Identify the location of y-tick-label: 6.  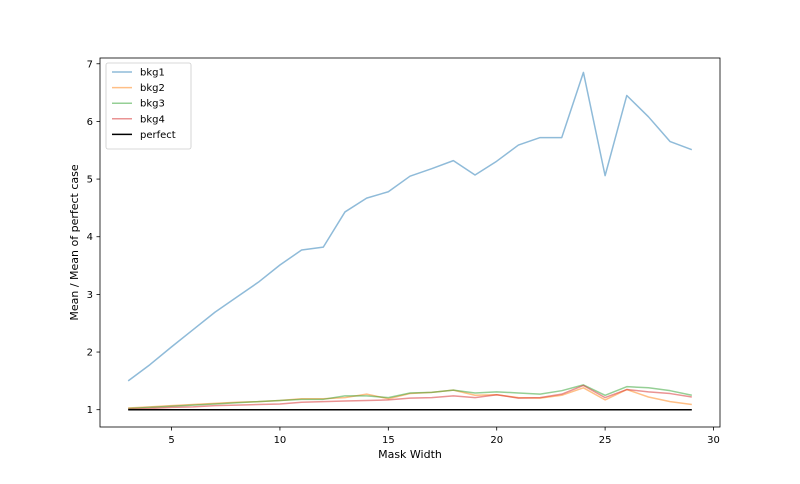
(90, 122).